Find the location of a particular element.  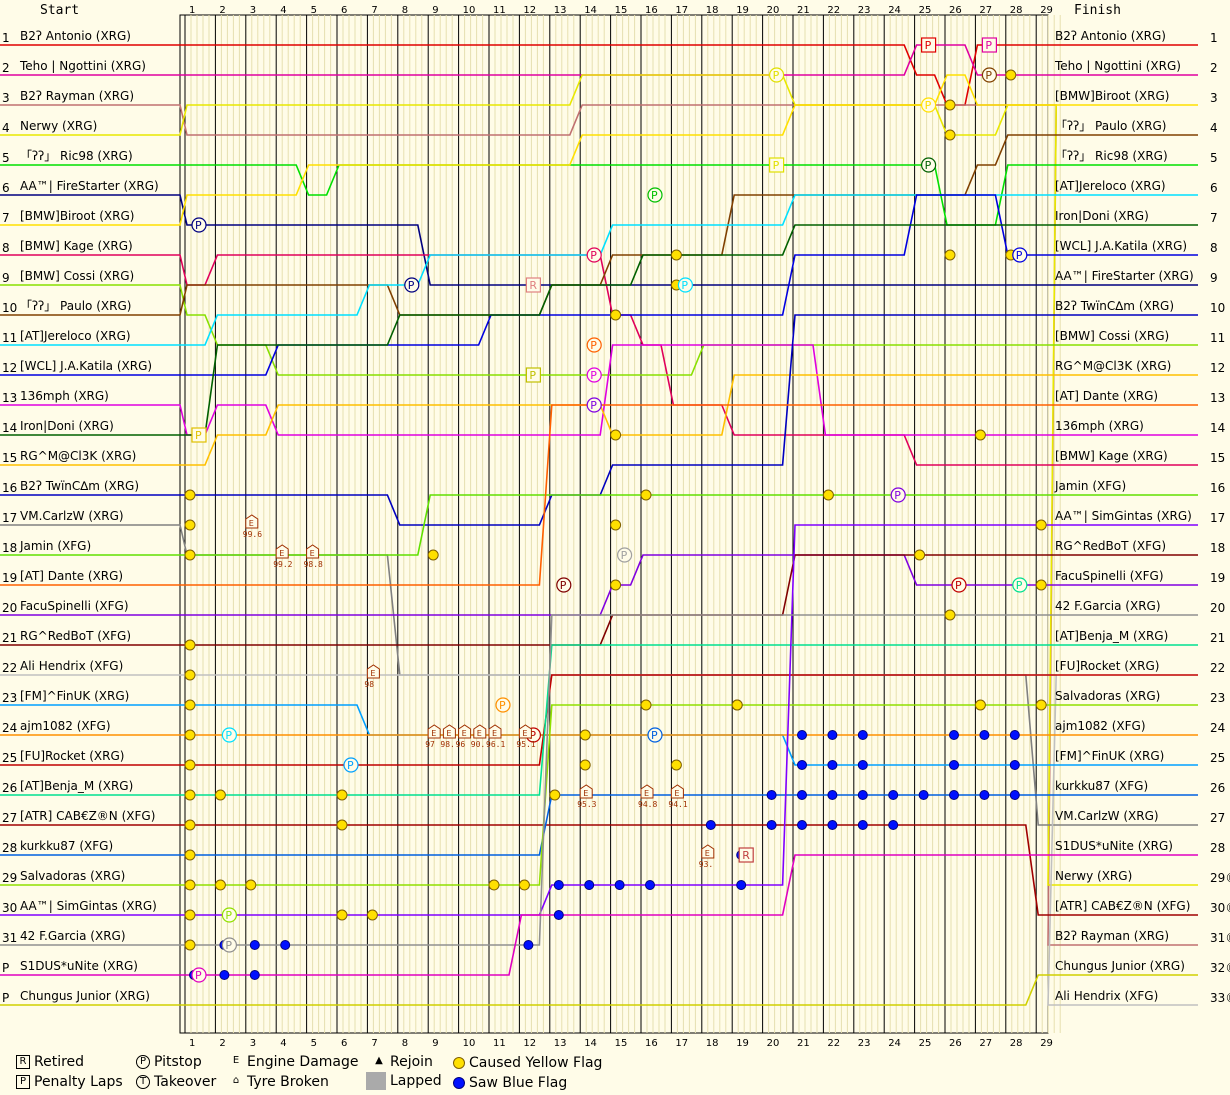

finish-driver-label: [AT]Benja_M (XRG) is located at coordinates (1111, 636).